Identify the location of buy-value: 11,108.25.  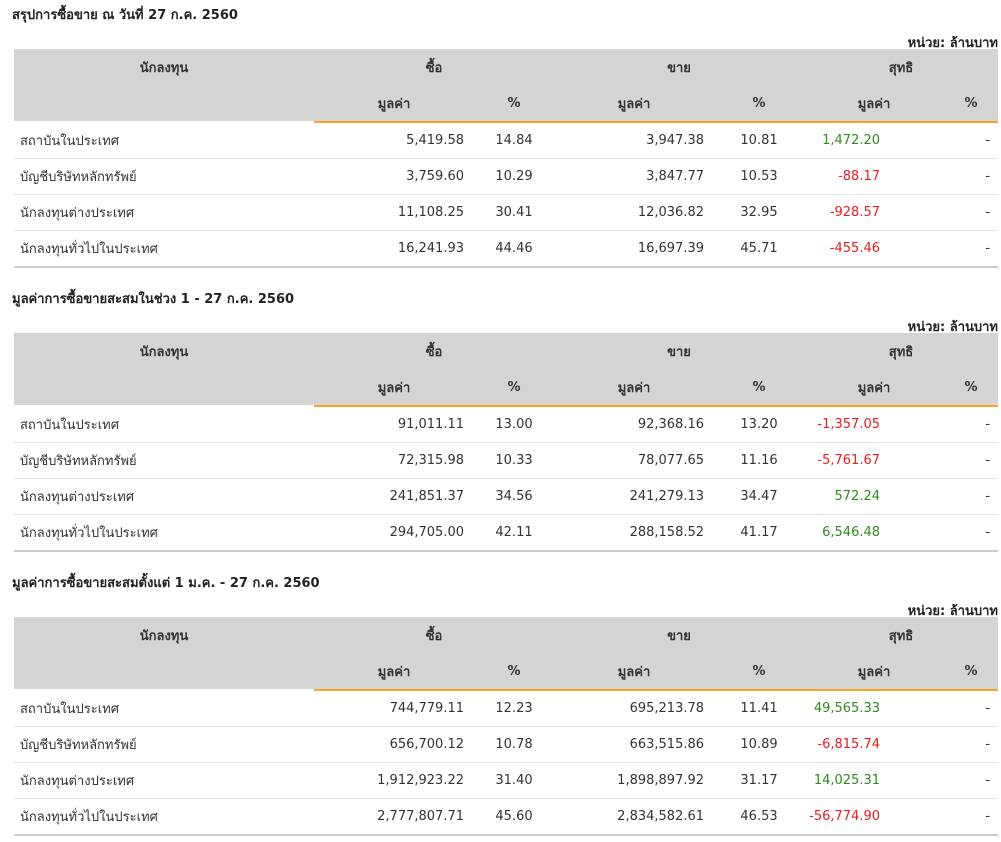
(394, 212).